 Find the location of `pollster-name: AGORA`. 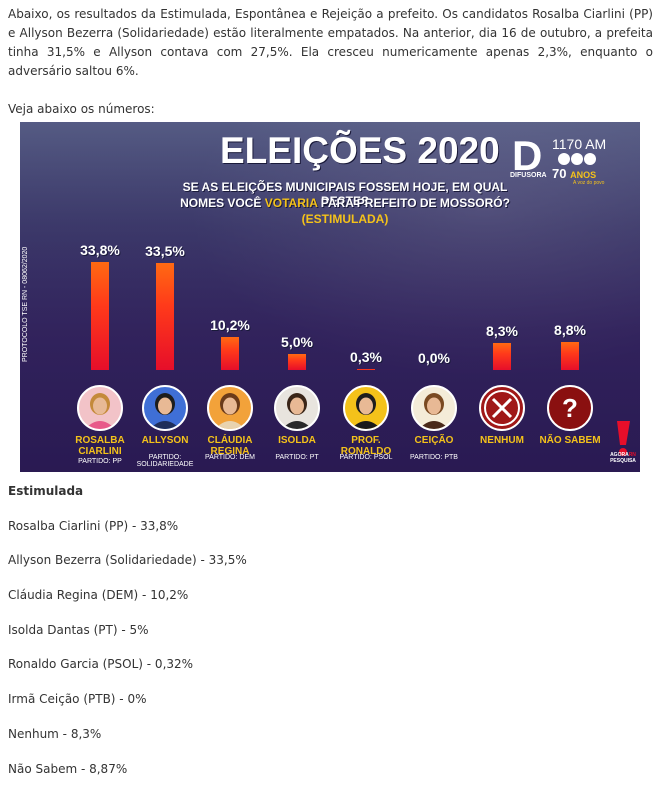

pollster-name: AGORA is located at coordinates (619, 455).